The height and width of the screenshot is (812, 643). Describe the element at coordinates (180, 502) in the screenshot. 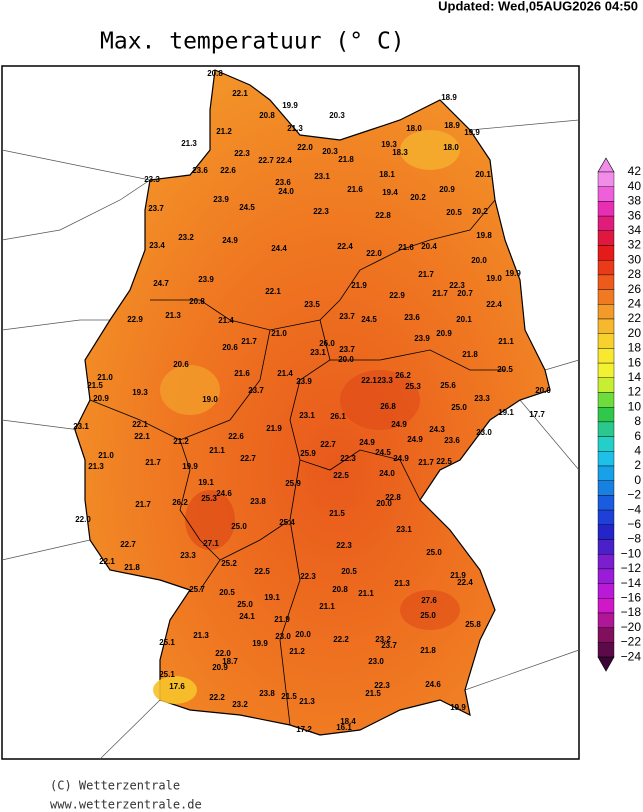

I see `station-value: 26.2` at that location.